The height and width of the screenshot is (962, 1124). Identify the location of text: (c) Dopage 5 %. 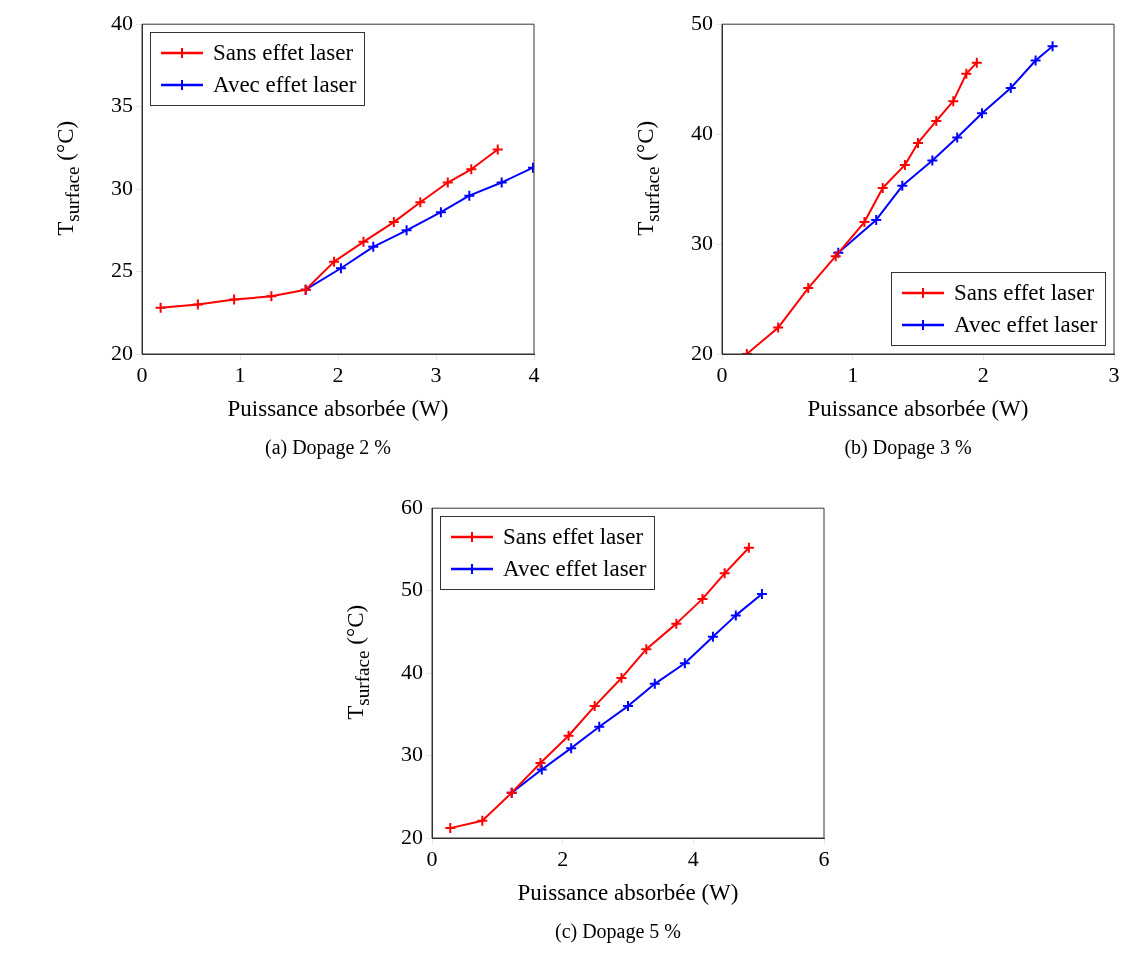
(618, 931).